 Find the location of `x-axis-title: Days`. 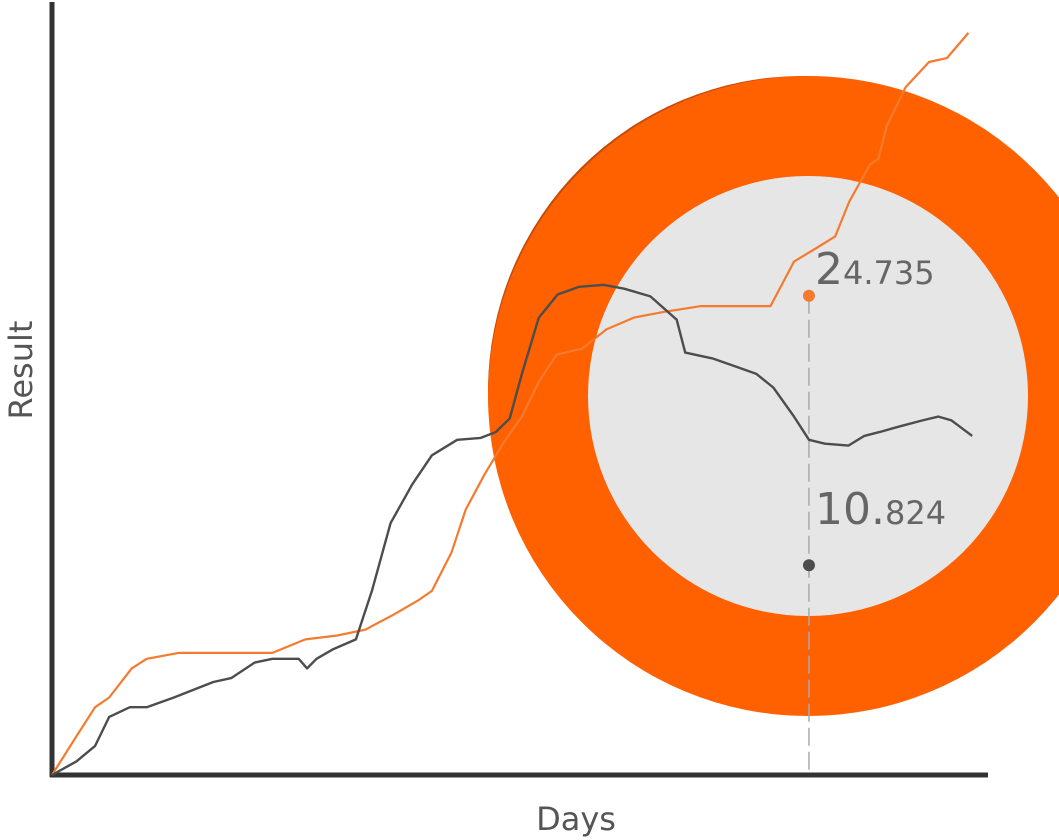

x-axis-title: Days is located at coordinates (576, 819).